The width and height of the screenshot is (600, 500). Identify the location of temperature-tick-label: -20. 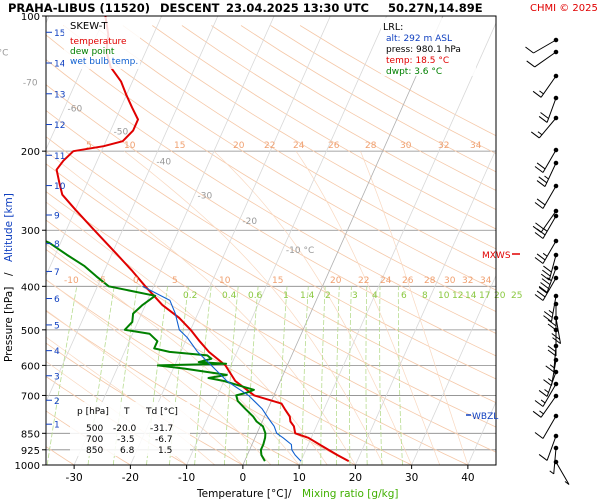
(130, 478).